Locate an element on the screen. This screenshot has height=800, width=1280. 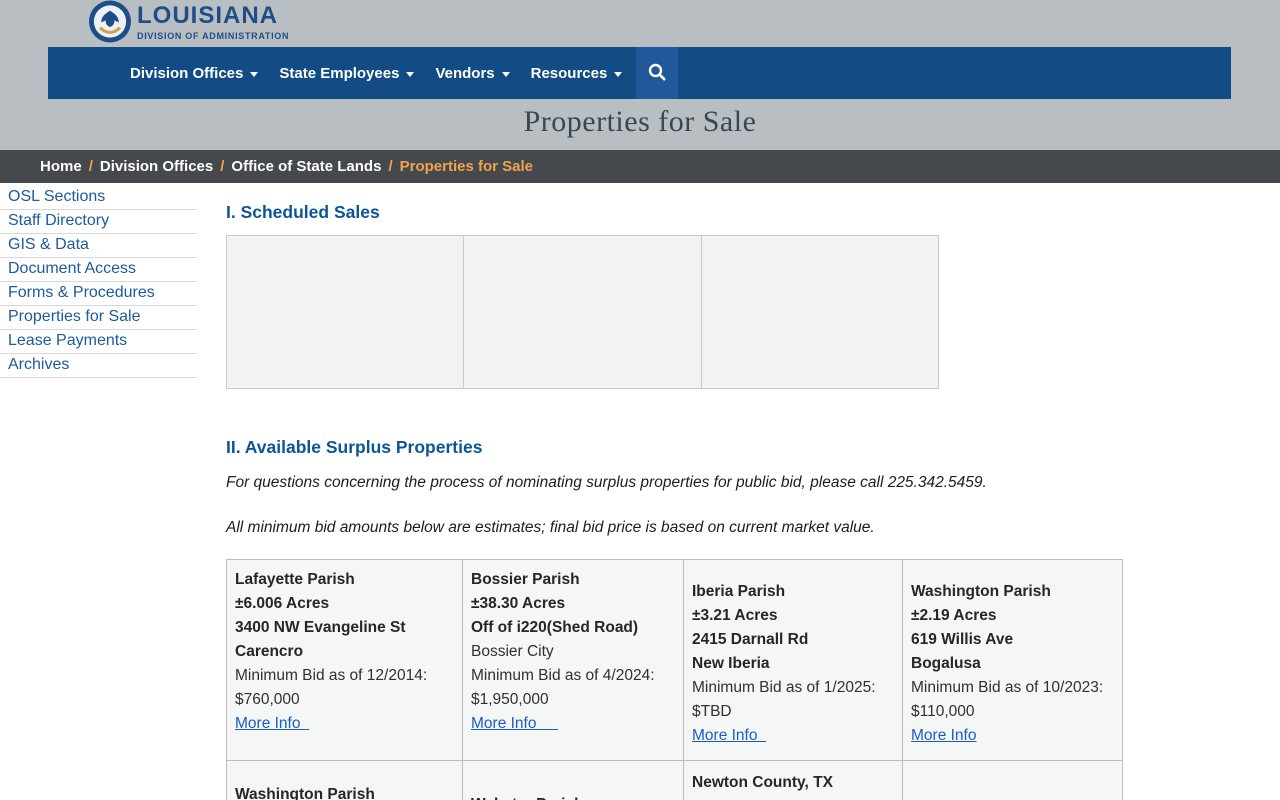
nav-item-label: State Employees is located at coordinates (339, 73).